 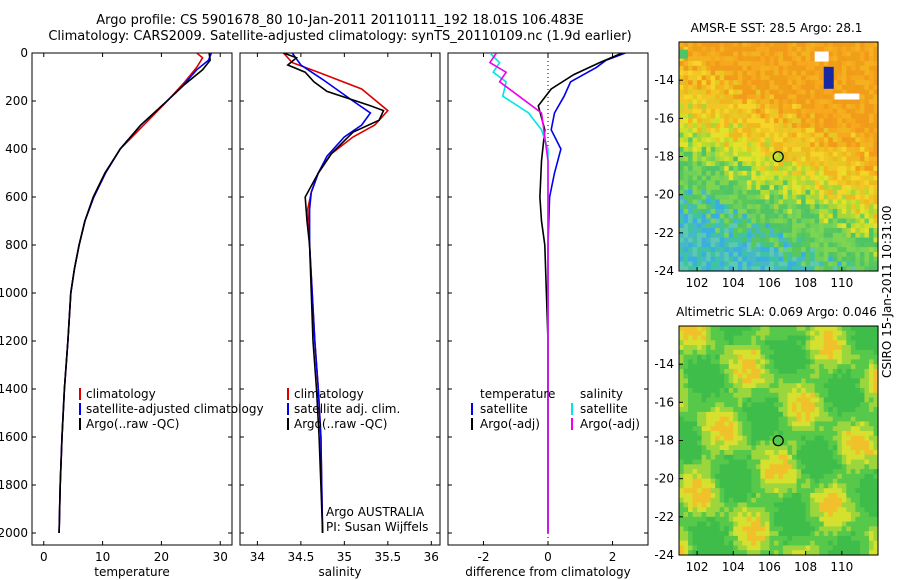 What do you see at coordinates (339, 572) in the screenshot?
I see `x-axis-label: salinity` at bounding box center [339, 572].